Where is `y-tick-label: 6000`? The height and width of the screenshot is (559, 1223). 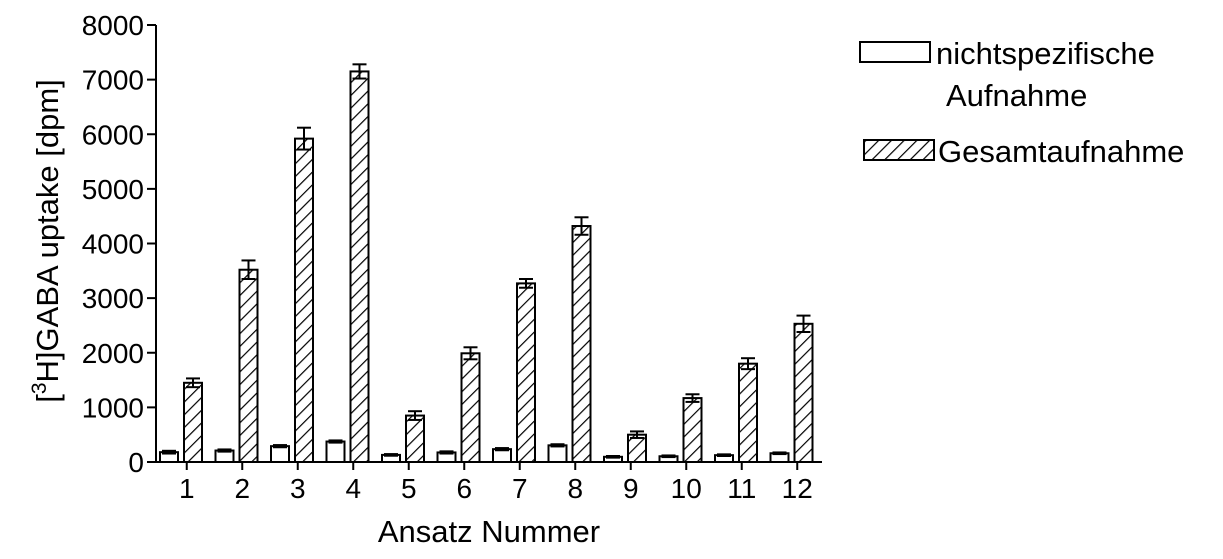
y-tick-label: 6000 is located at coordinates (113, 134).